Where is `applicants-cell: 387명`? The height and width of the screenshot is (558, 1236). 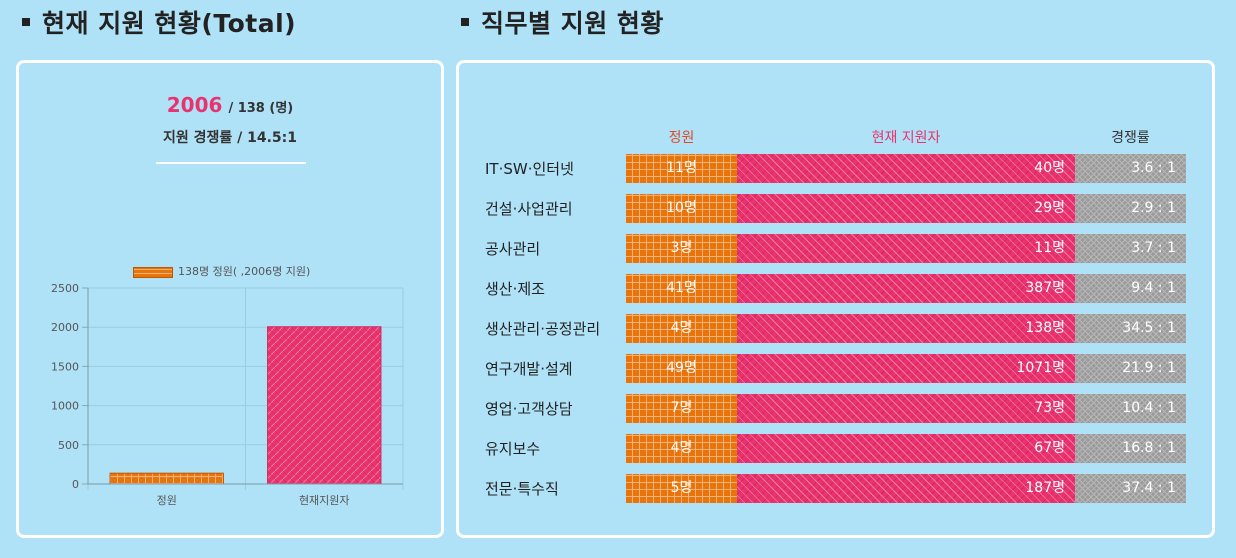 applicants-cell: 387명 is located at coordinates (906, 288).